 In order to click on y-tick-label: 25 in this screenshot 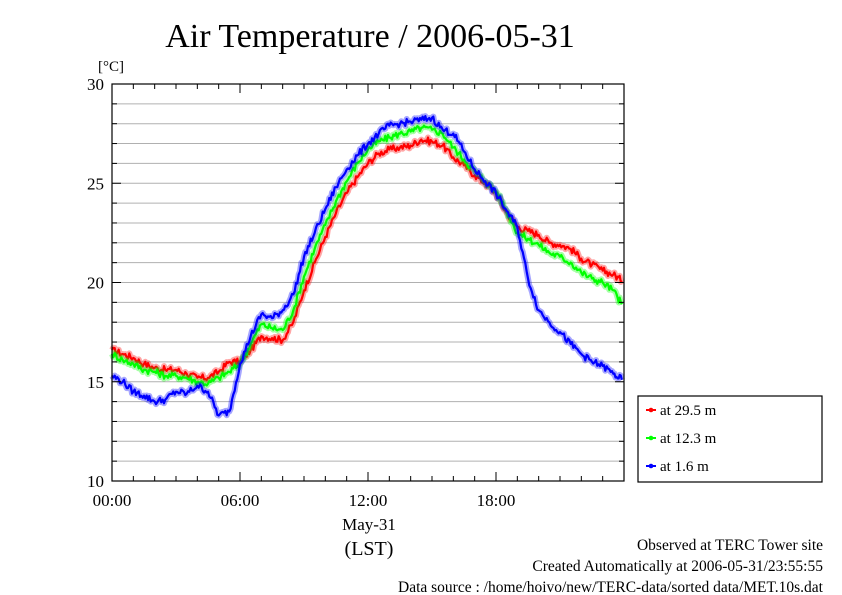, I will do `click(95, 183)`.